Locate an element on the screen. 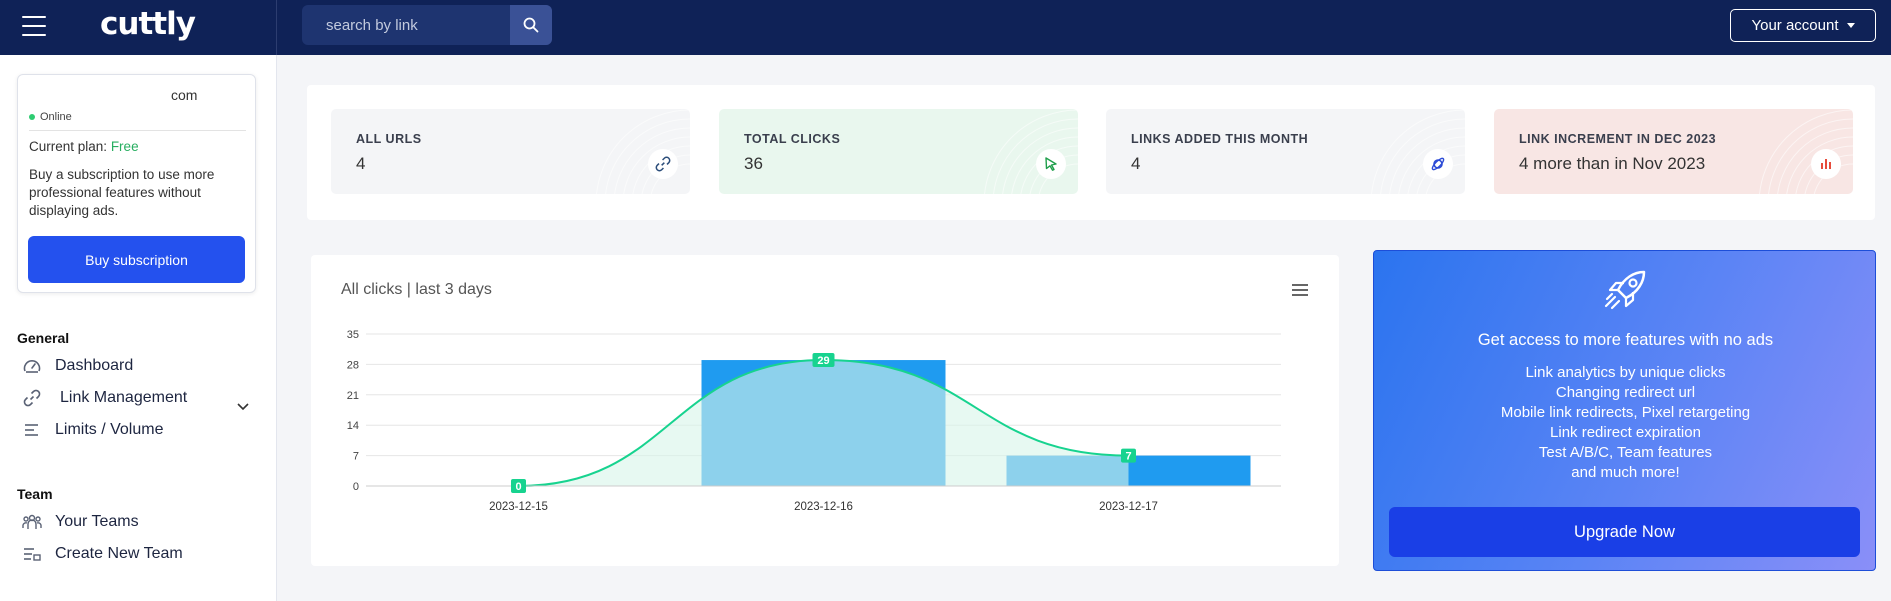 The image size is (1891, 601). nav-create-new-team-label: Create New Team is located at coordinates (119, 553).